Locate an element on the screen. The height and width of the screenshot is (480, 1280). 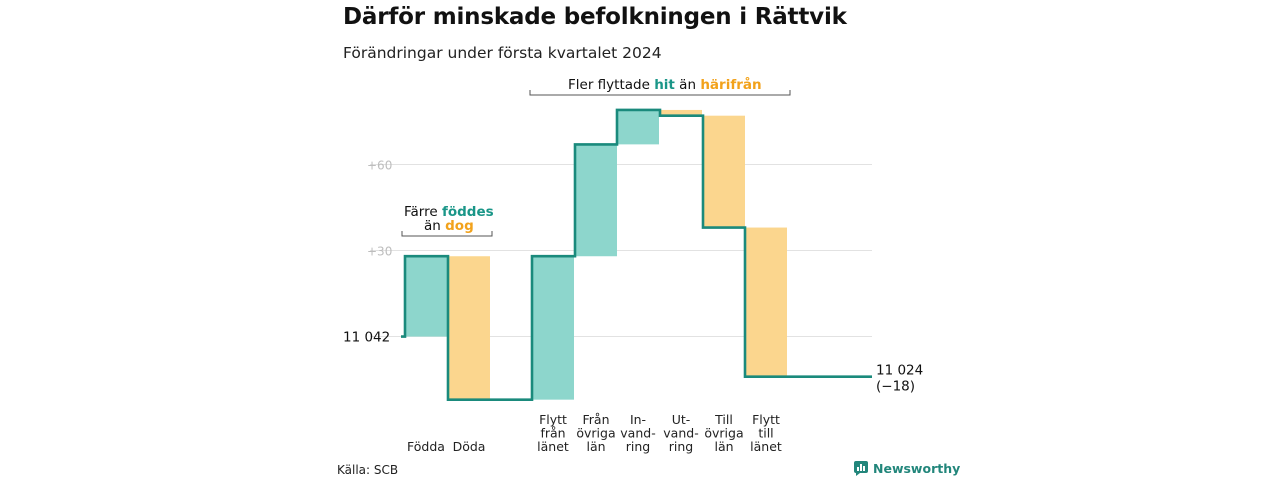
grid-lines: +60 +30 is located at coordinates (619, 248).